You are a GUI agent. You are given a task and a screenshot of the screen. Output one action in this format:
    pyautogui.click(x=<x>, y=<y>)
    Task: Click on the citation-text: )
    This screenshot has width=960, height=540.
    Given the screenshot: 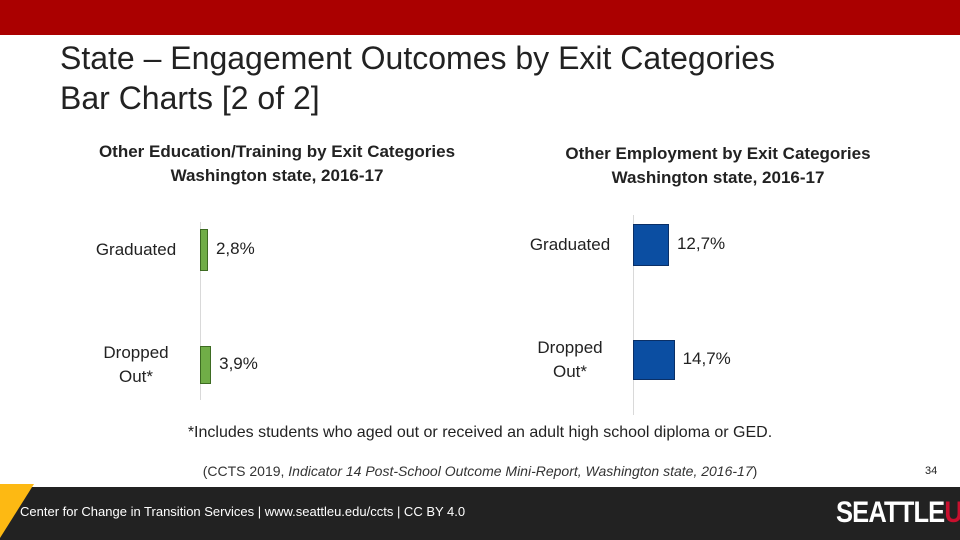 What is the action you would take?
    pyautogui.click(x=755, y=471)
    